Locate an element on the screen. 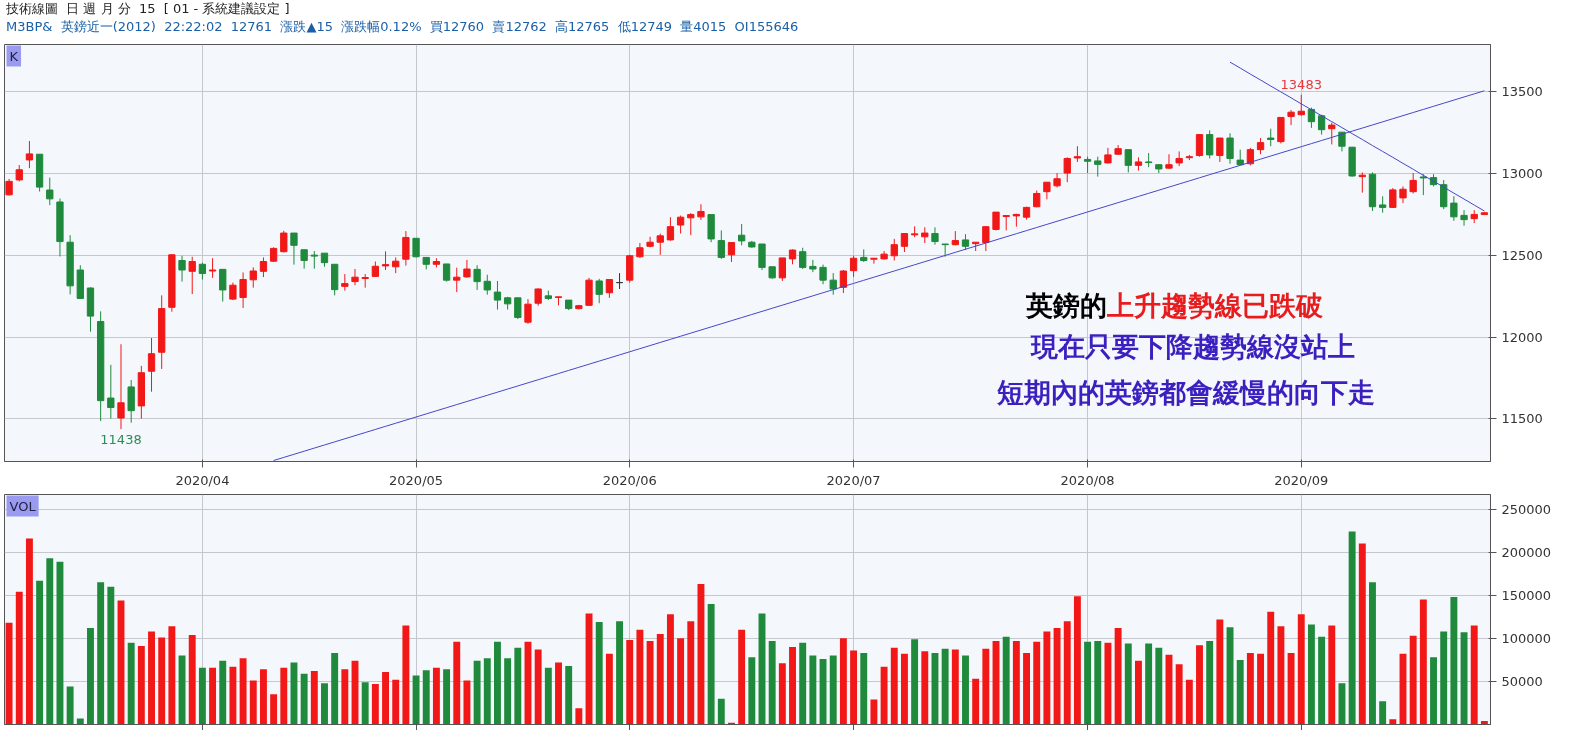 The width and height of the screenshot is (1578, 738). annotation: VOL is located at coordinates (23, 506).